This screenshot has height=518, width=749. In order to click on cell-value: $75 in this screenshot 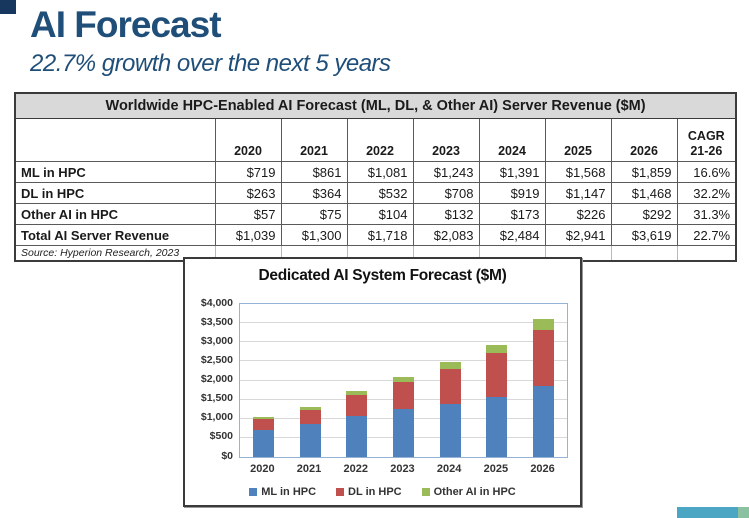, I will do `click(314, 214)`.